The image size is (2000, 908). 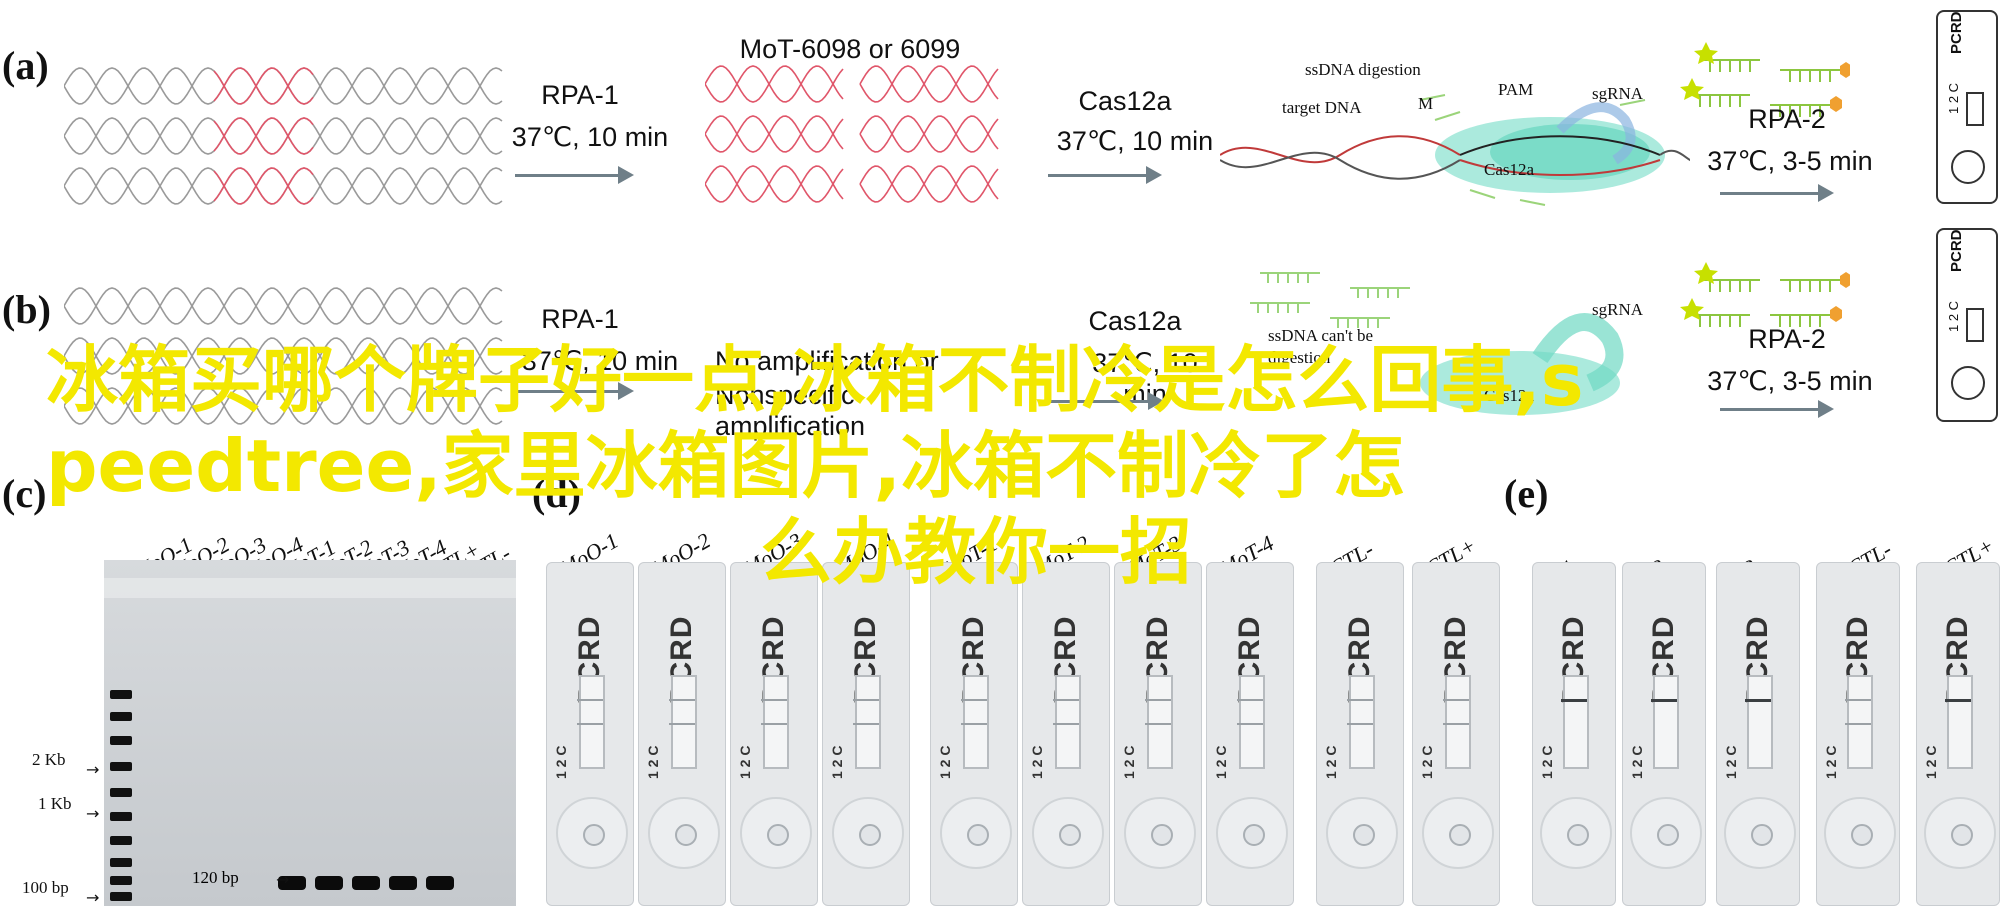 What do you see at coordinates (1437, 343) in the screenshot?
I see `panel-b-cas12a-diagram` at bounding box center [1437, 343].